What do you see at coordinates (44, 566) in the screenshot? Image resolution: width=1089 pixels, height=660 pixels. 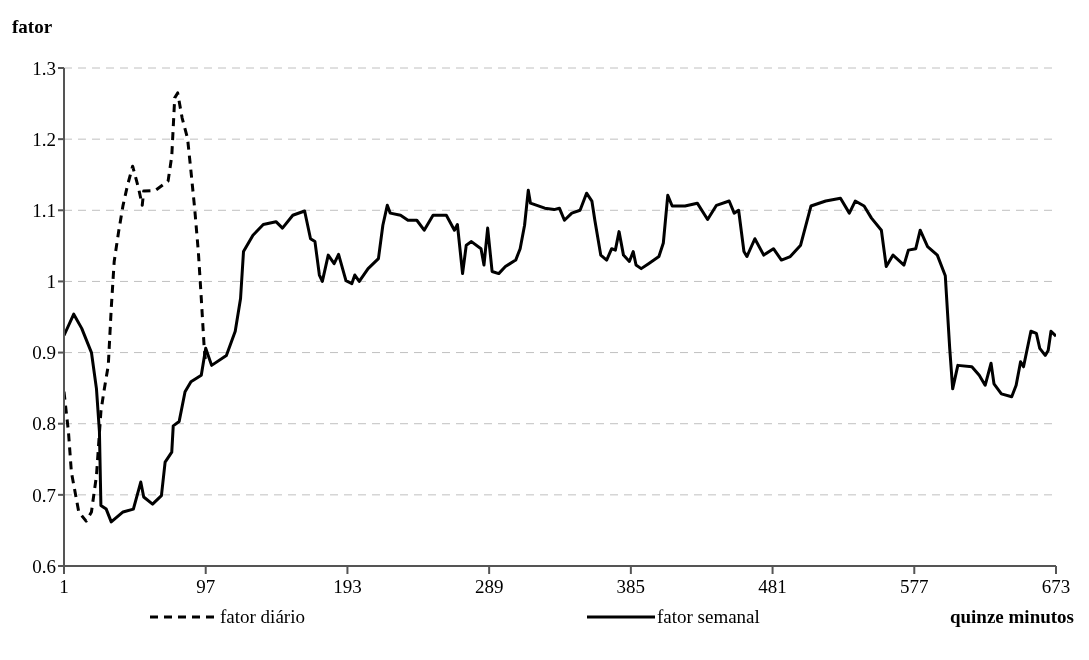 I see `y-tick-label: 0.6` at bounding box center [44, 566].